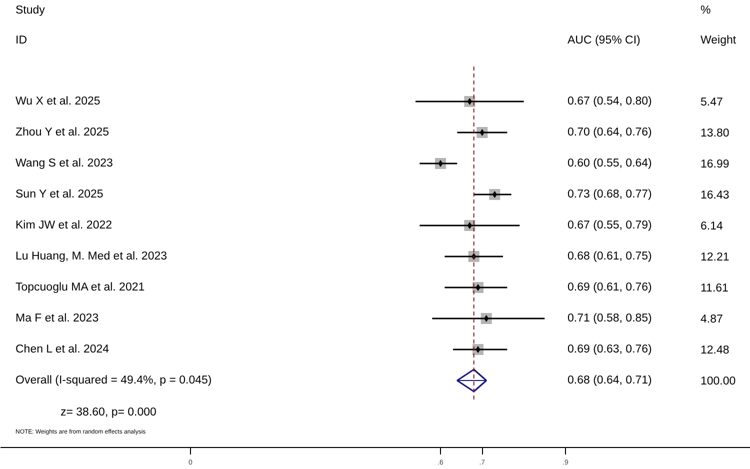 The height and width of the screenshot is (469, 750). What do you see at coordinates (64, 226) in the screenshot?
I see `y-tick-label: Kim JW et al. 2022` at bounding box center [64, 226].